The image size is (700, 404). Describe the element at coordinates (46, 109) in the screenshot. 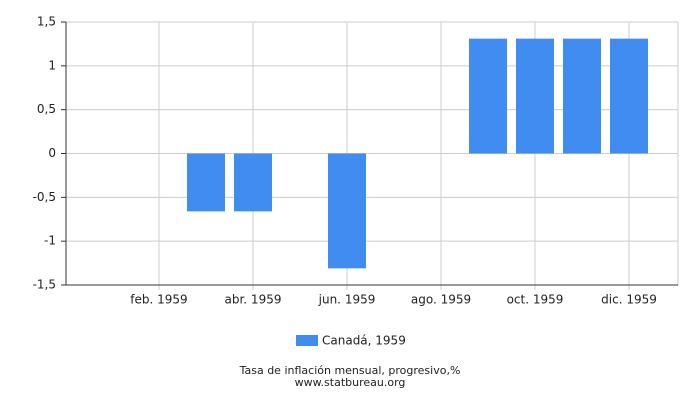

I see `y-tick-label: 0,5` at that location.